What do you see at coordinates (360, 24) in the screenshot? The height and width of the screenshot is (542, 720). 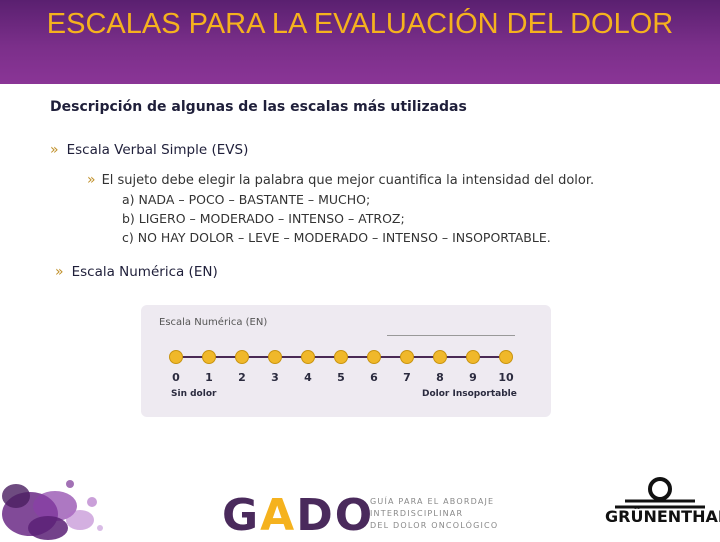 I see `page-title: ESCALAS PARA LA EVALUACIÓN DEL DOLOR` at bounding box center [360, 24].